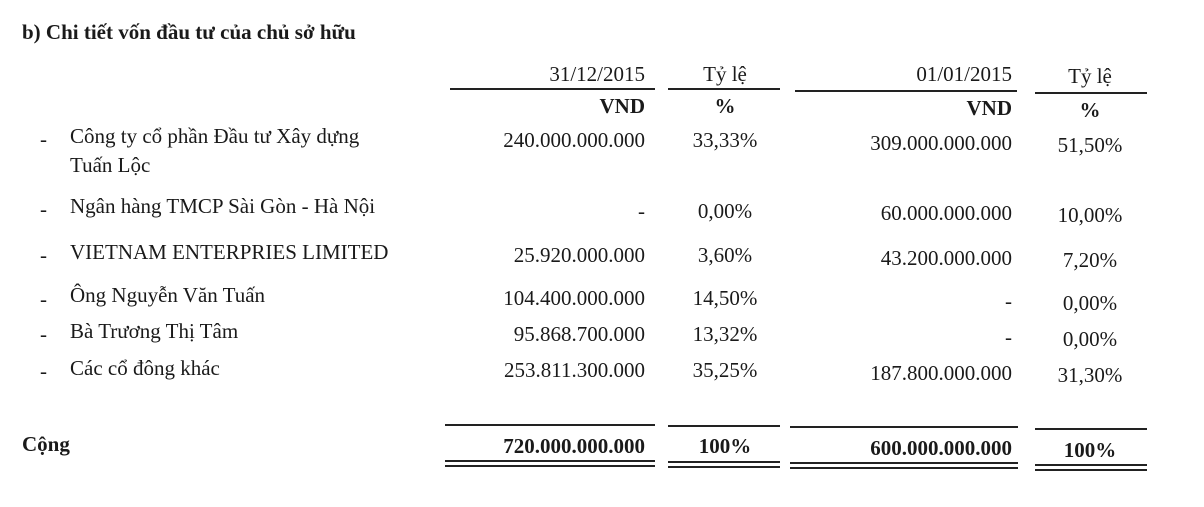 The height and width of the screenshot is (507, 1204). Describe the element at coordinates (574, 140) in the screenshot. I see `row-value-1: 240.000.000.000` at that location.